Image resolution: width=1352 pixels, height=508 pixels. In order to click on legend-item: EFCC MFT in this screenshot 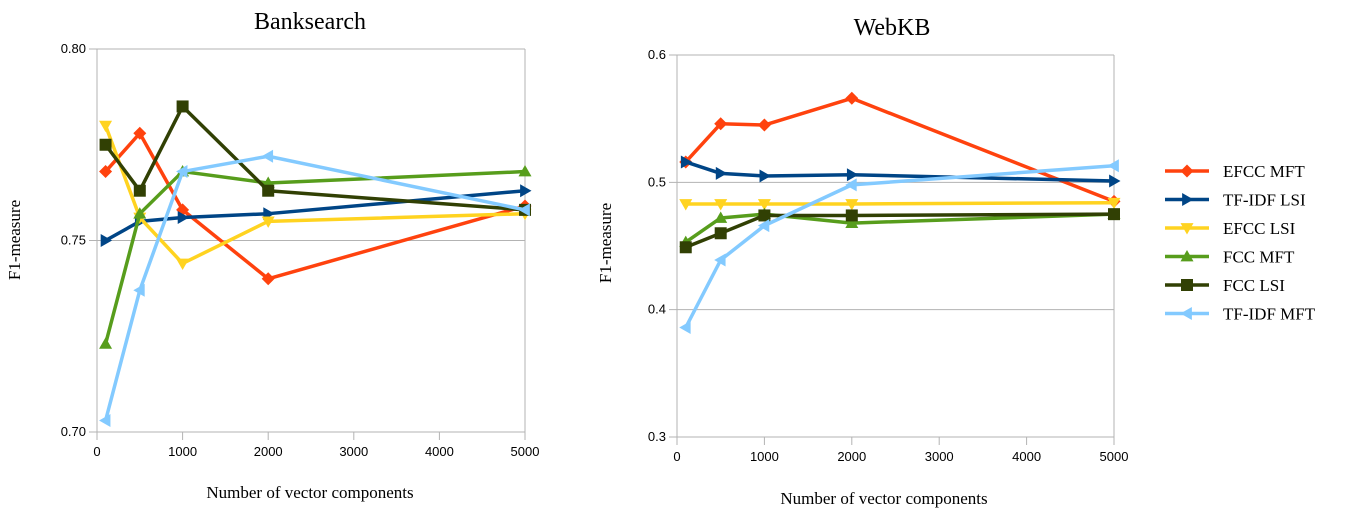, I will do `click(1235, 171)`.